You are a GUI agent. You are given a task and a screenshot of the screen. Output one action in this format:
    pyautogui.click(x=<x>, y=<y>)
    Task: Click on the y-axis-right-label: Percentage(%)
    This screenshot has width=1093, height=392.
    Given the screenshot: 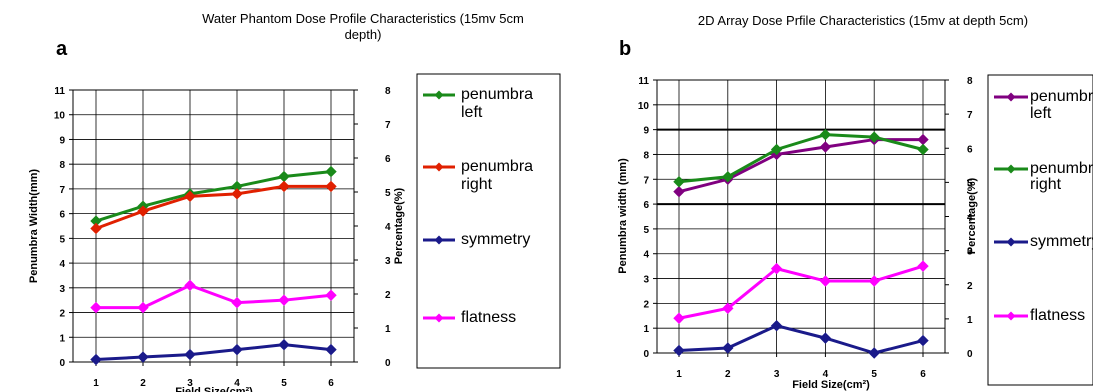 What is the action you would take?
    pyautogui.click(x=972, y=215)
    